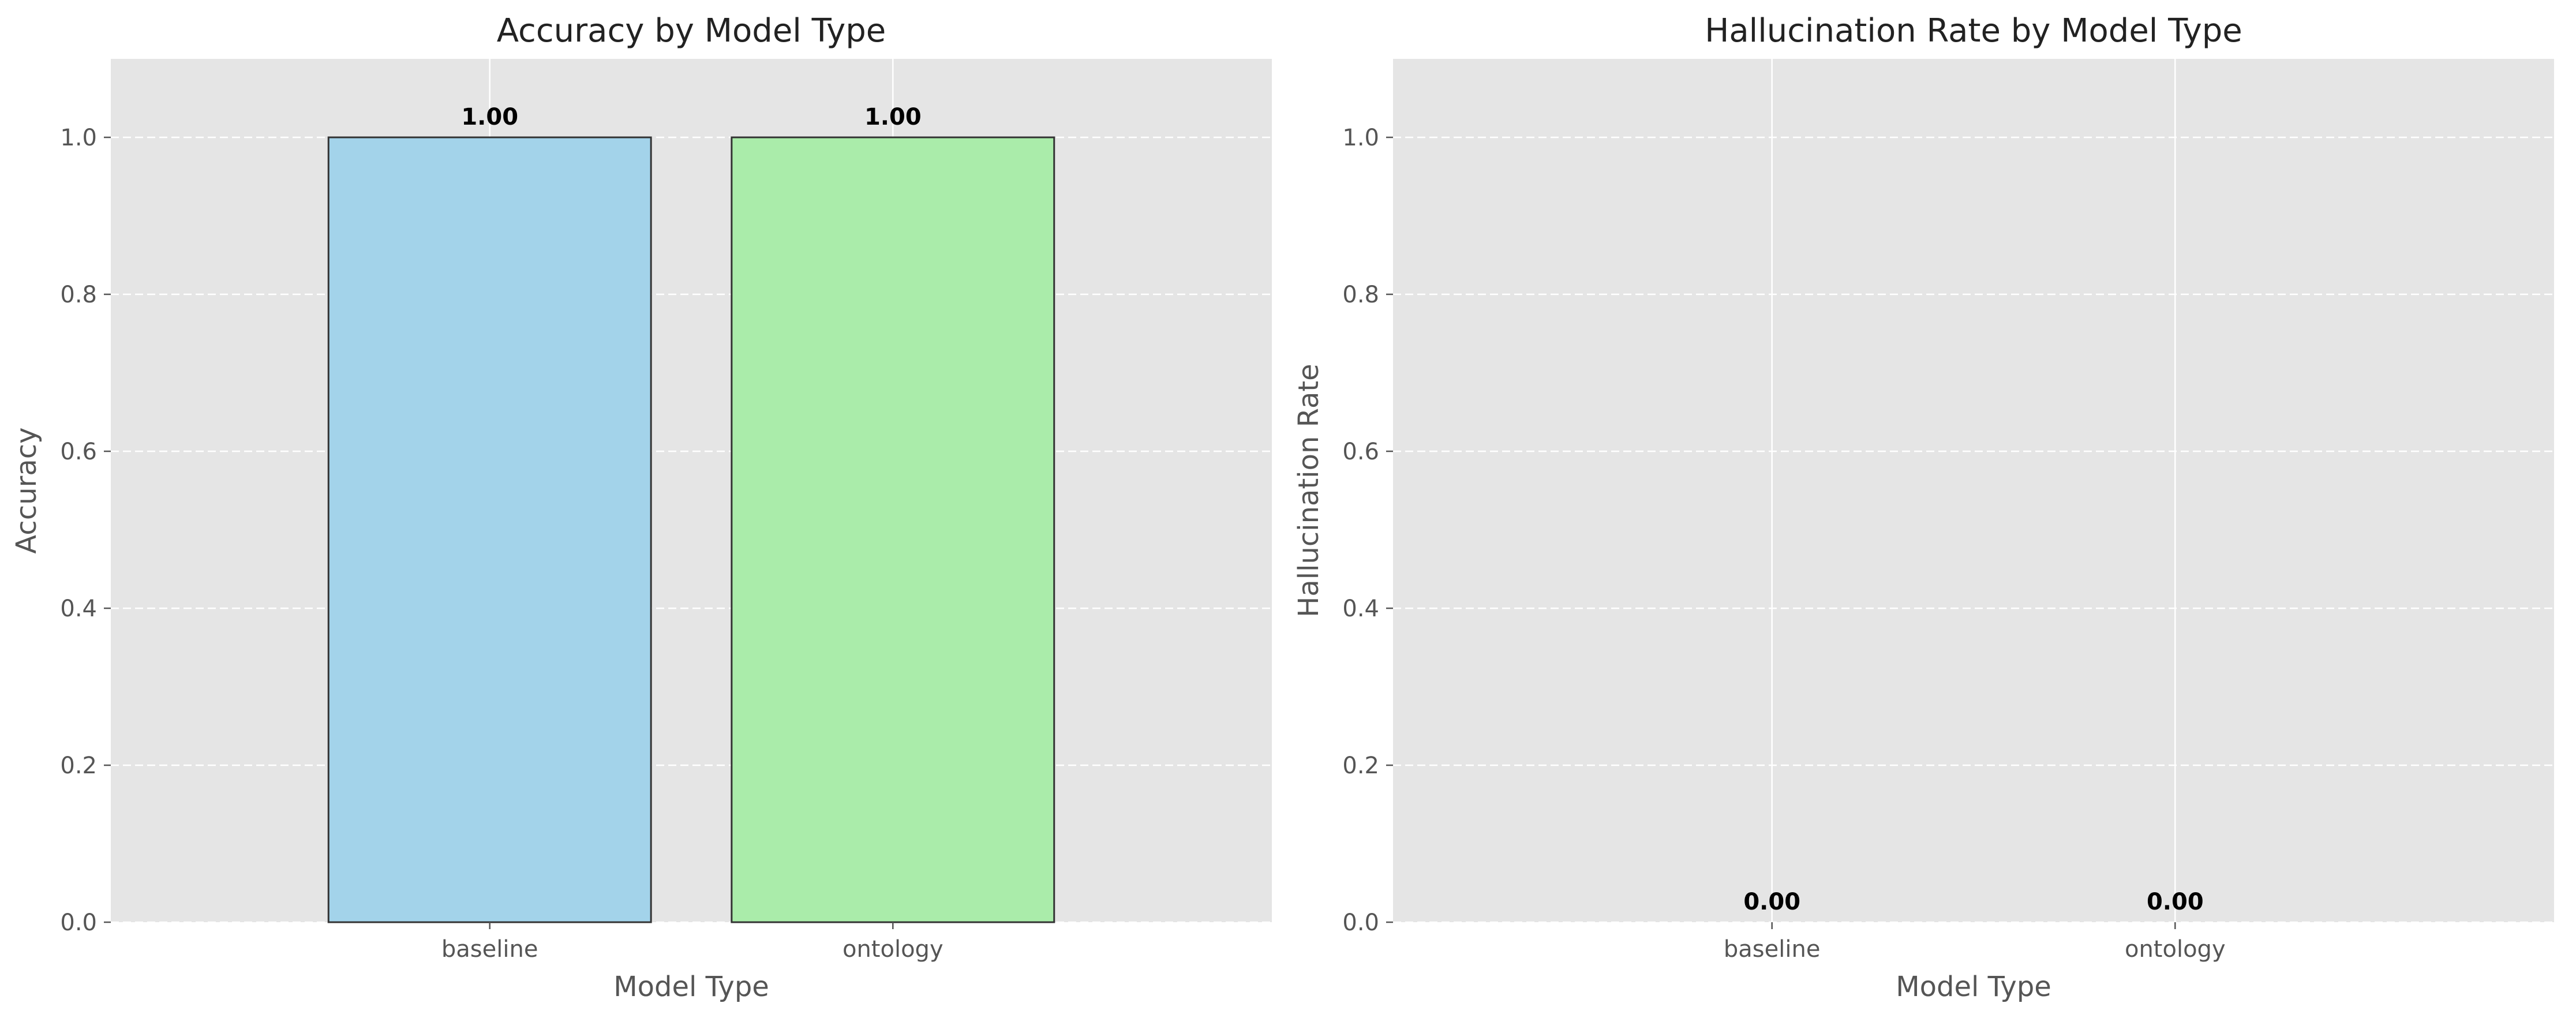 Image resolution: width=2576 pixels, height=1018 pixels. I want to click on accuracy-y-tick-label: 0.2, so click(78, 766).